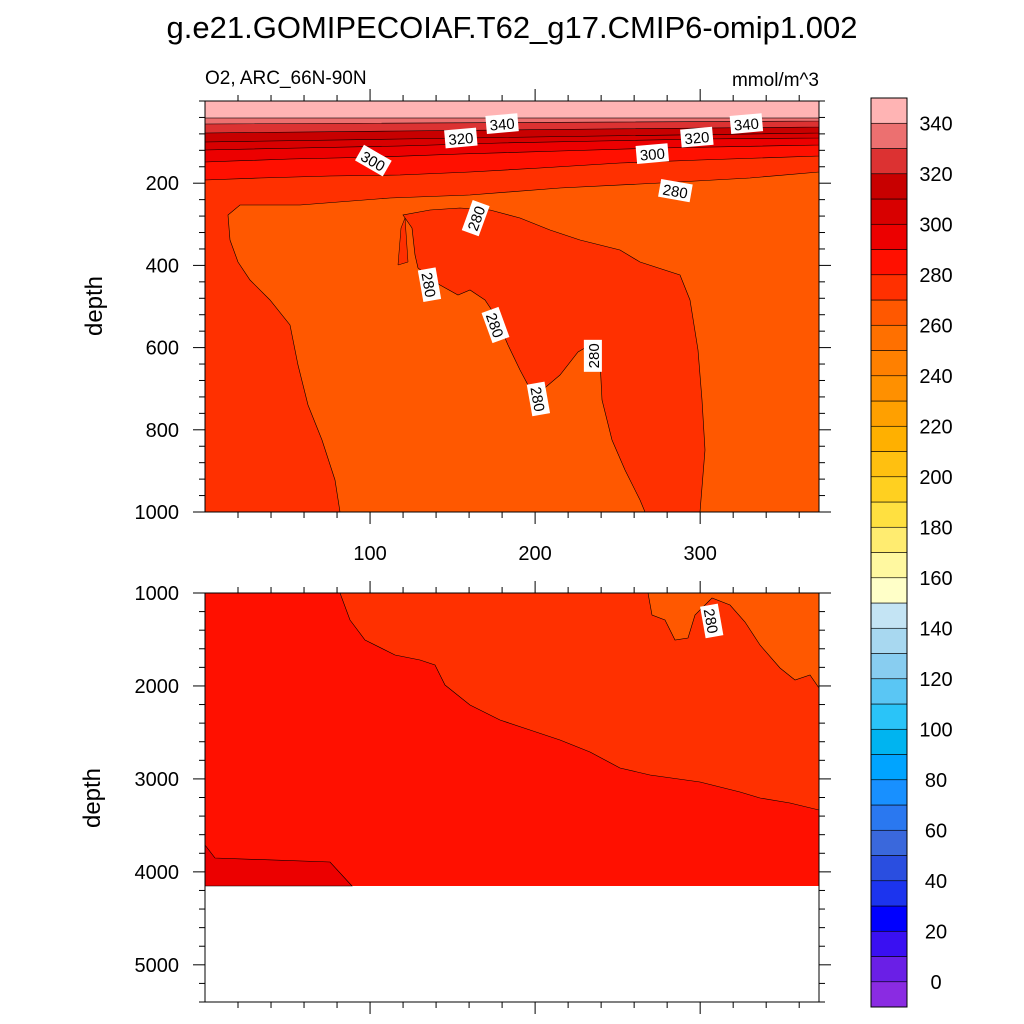 This screenshot has width=1024, height=1024. Describe the element at coordinates (162, 431) in the screenshot. I see `y-tick-label: 800` at that location.